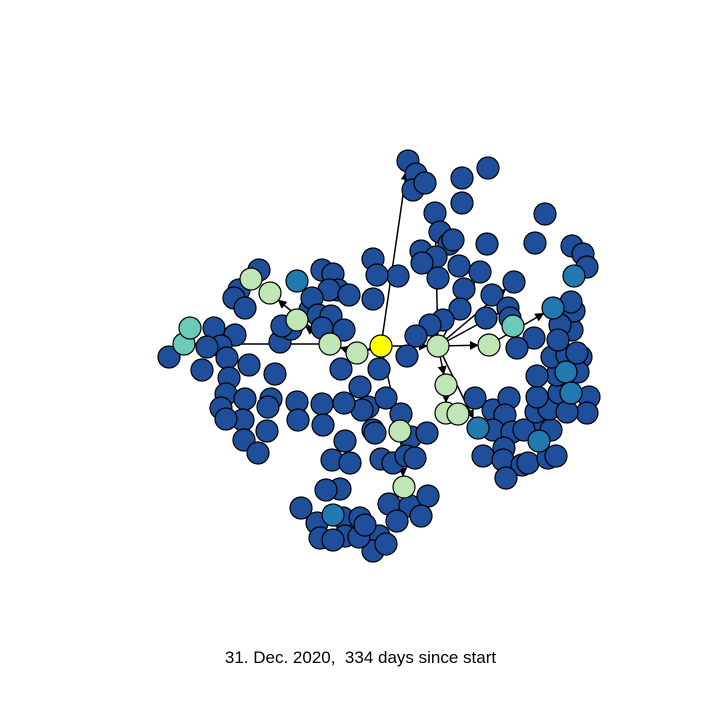 This screenshot has height=702, width=721. I want to click on date-caption: 31. Dec. 2020, 334 days since start, so click(360, 657).